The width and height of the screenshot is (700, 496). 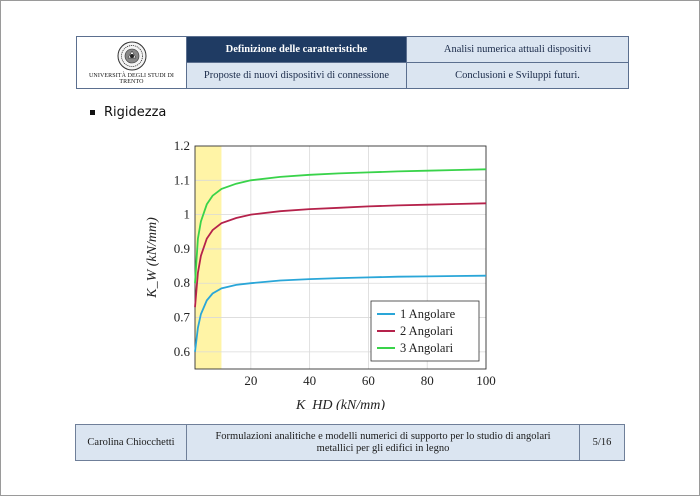 I want to click on x-axis-label: K_HD (kN/mm), so click(x=340, y=404).